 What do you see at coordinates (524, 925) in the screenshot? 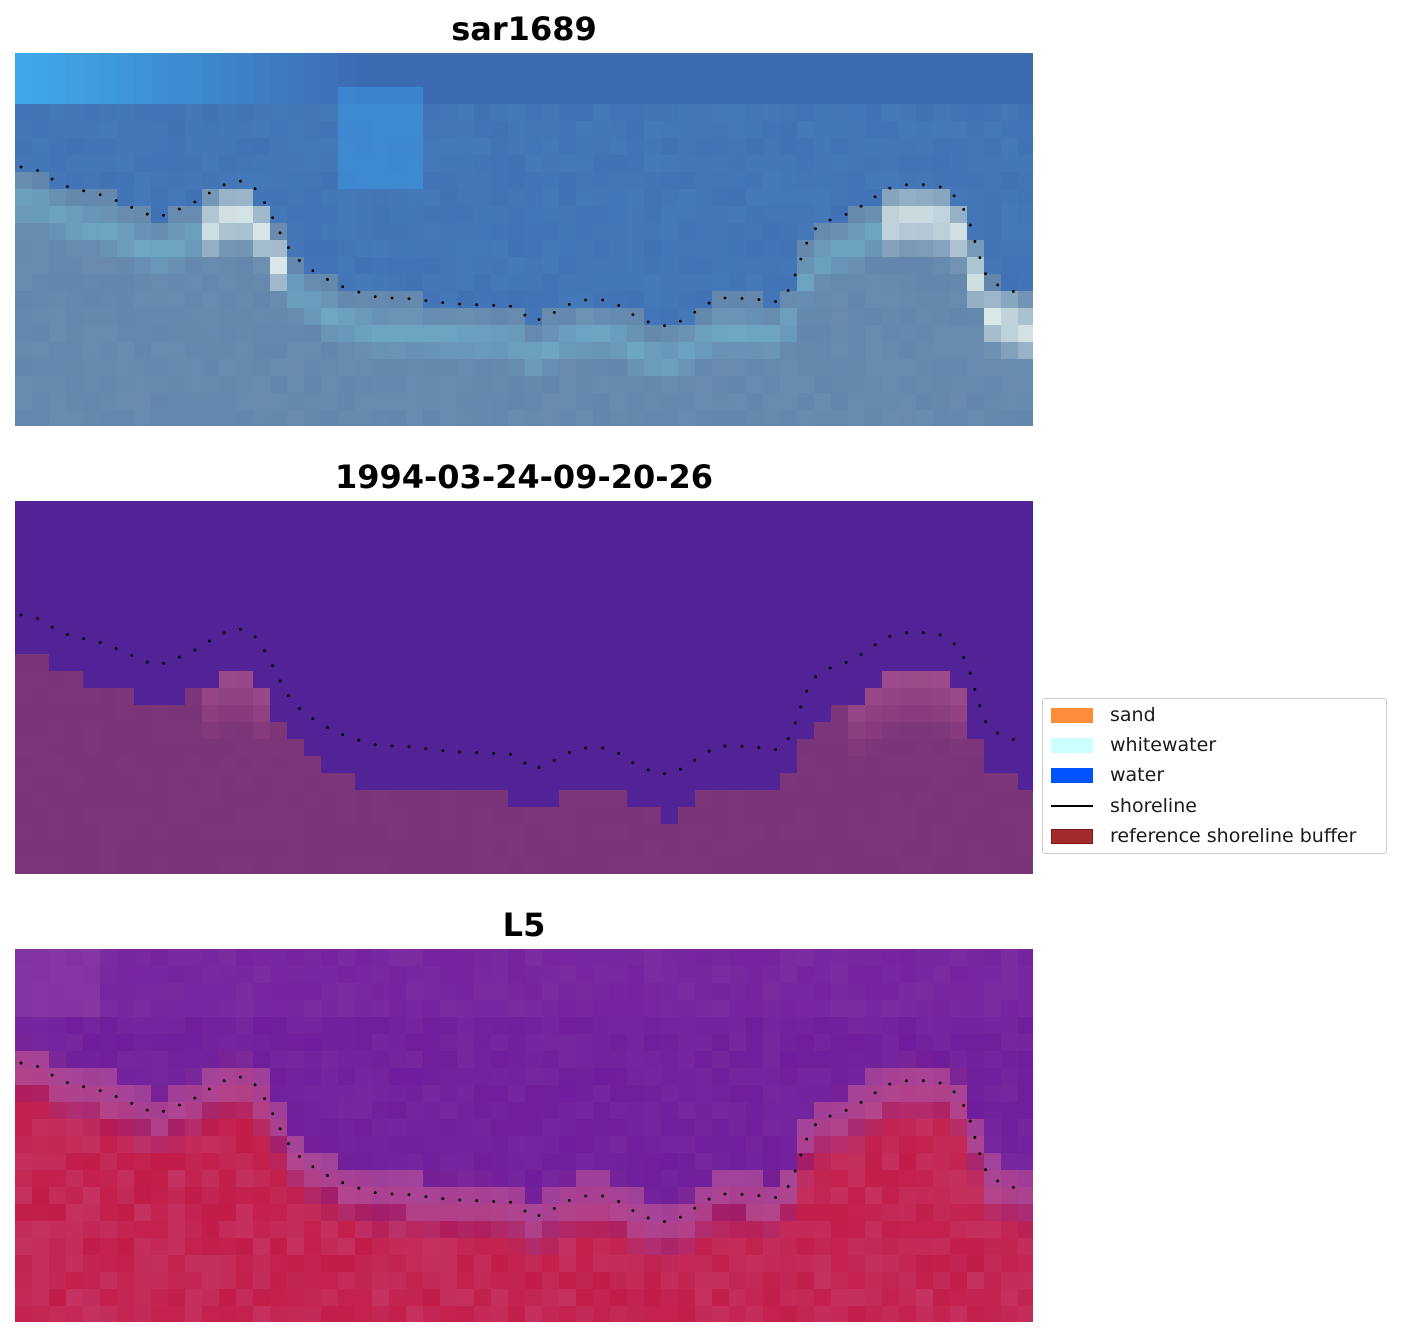
I see `panel-title-3: L5` at bounding box center [524, 925].